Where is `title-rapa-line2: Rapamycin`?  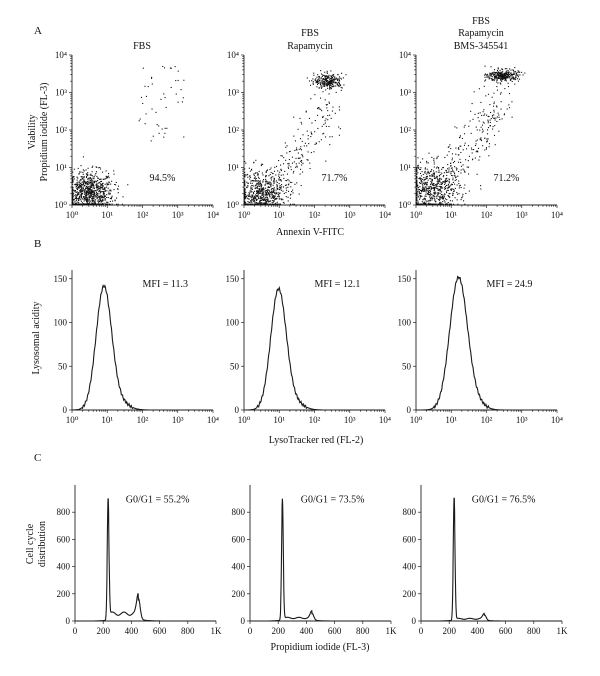 title-rapa-line2: Rapamycin is located at coordinates (310, 46).